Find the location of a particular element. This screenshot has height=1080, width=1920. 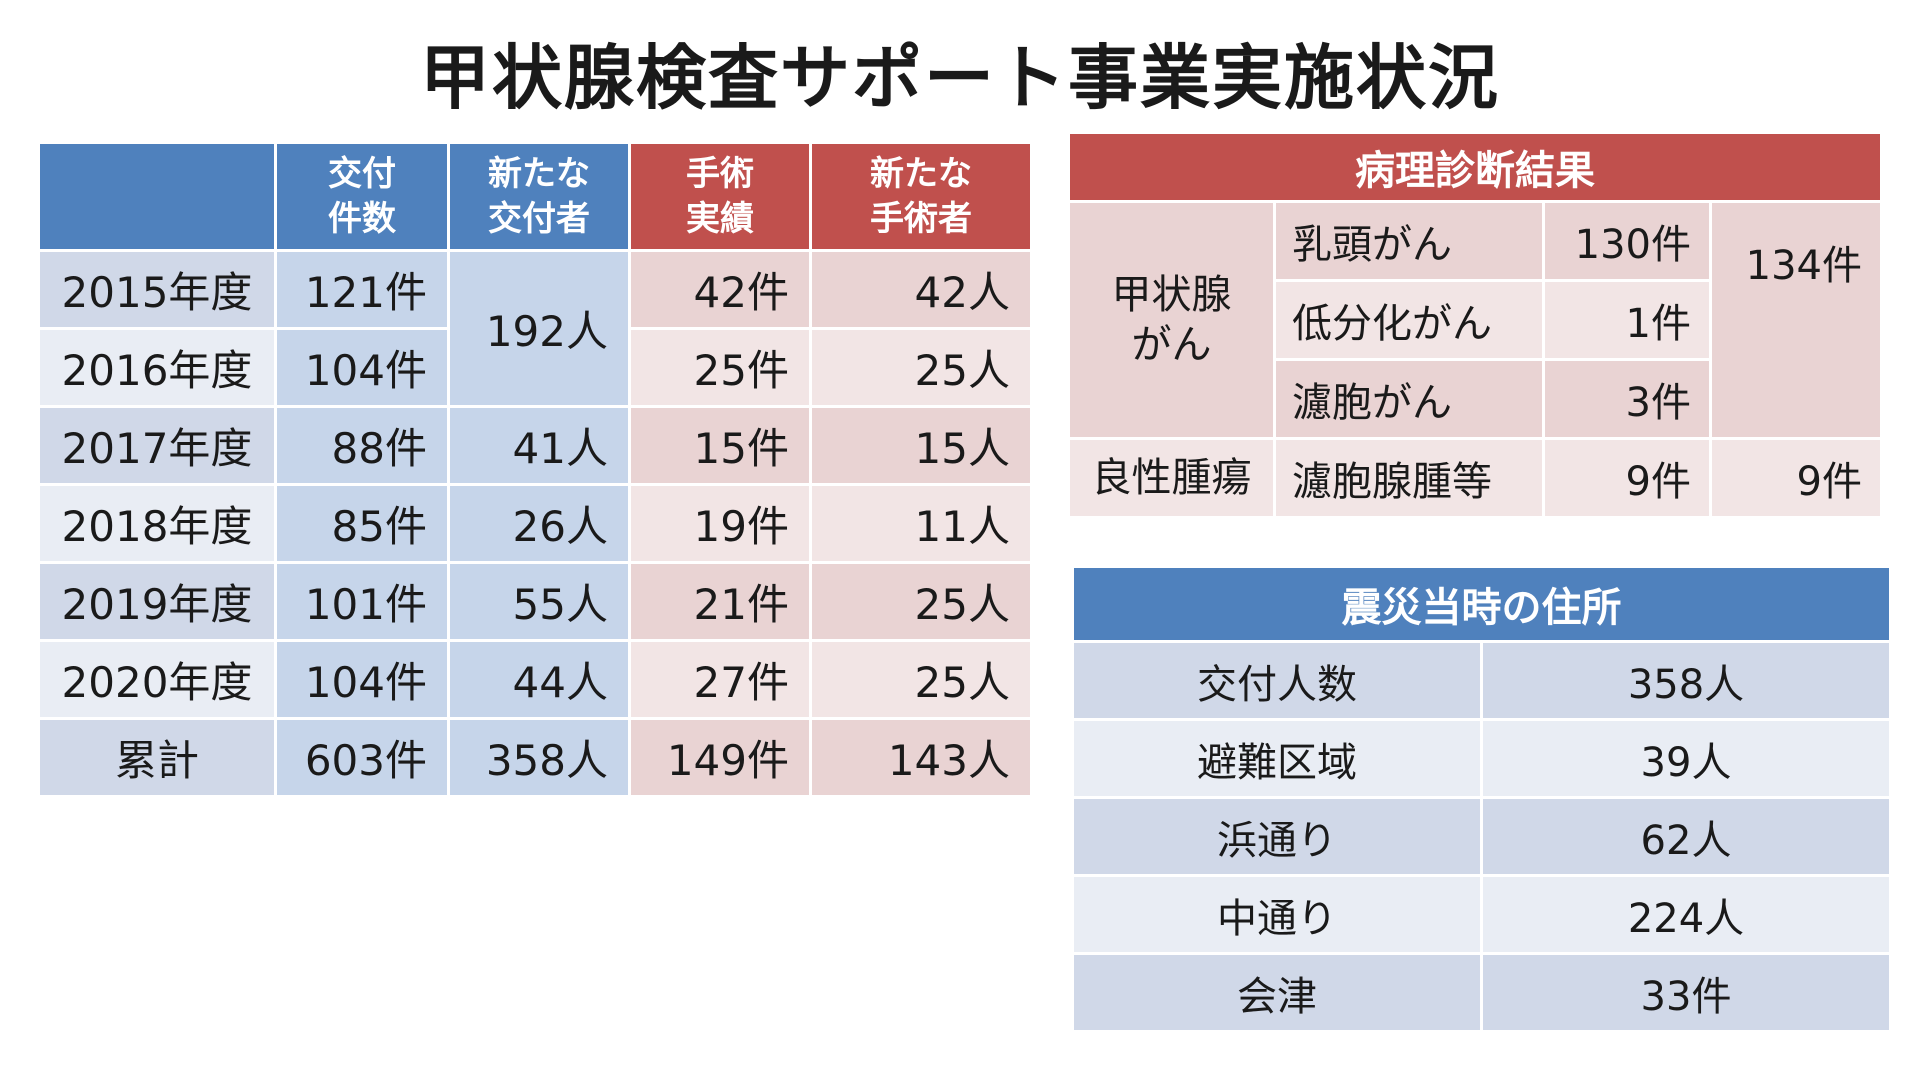

address-header-row: 震災当時の住所 is located at coordinates (1481, 604).